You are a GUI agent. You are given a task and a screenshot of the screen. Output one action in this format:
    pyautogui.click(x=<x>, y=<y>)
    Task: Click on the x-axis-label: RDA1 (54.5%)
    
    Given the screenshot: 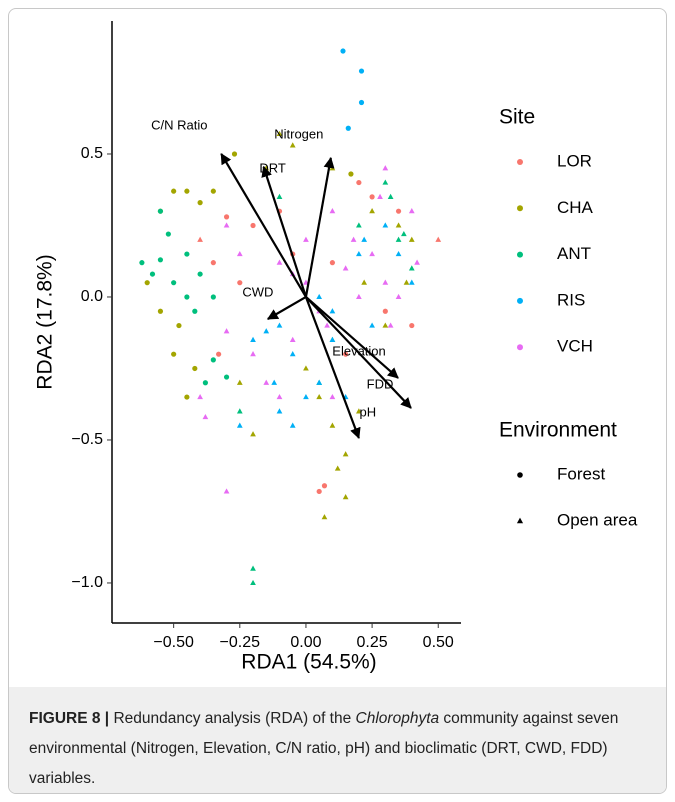 What is the action you would take?
    pyautogui.click(x=308, y=662)
    